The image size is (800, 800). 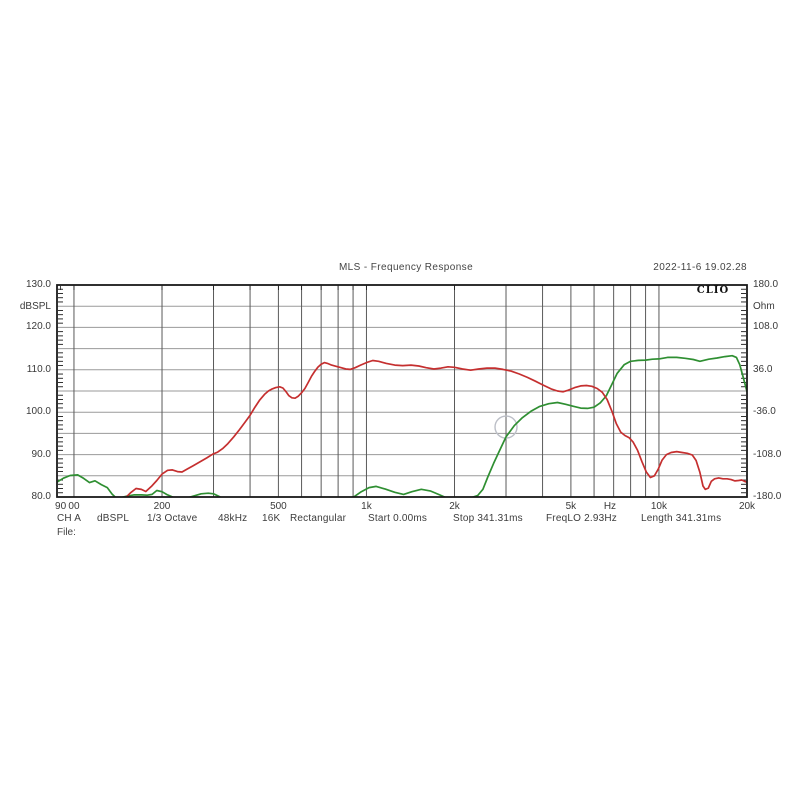 What do you see at coordinates (713, 290) in the screenshot?
I see `clio-logo: CLIO` at bounding box center [713, 290].